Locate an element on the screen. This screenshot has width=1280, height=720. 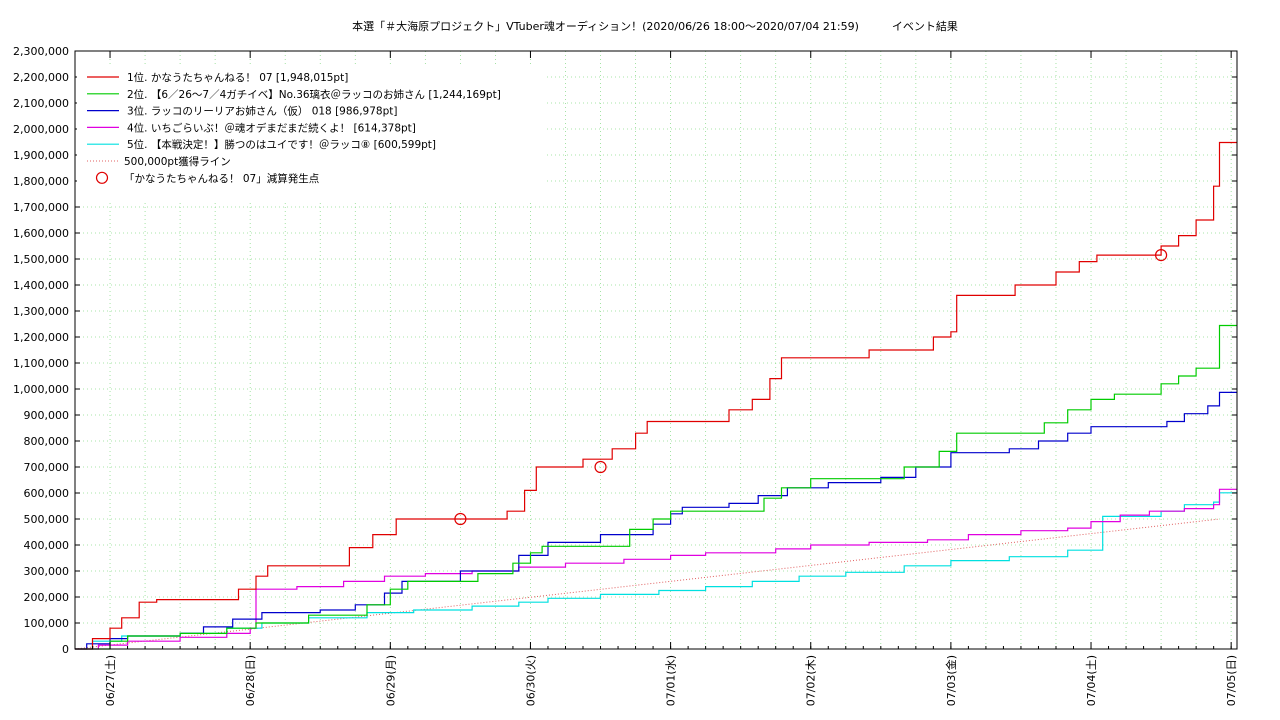
legend-label: 500,000pt獲得ライン is located at coordinates (177, 161).